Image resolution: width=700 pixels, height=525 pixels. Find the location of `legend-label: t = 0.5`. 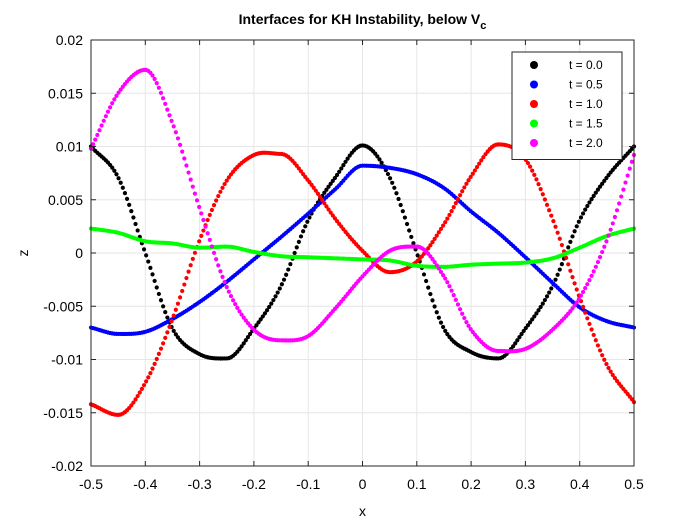

legend-label: t = 0.5 is located at coordinates (586, 85).